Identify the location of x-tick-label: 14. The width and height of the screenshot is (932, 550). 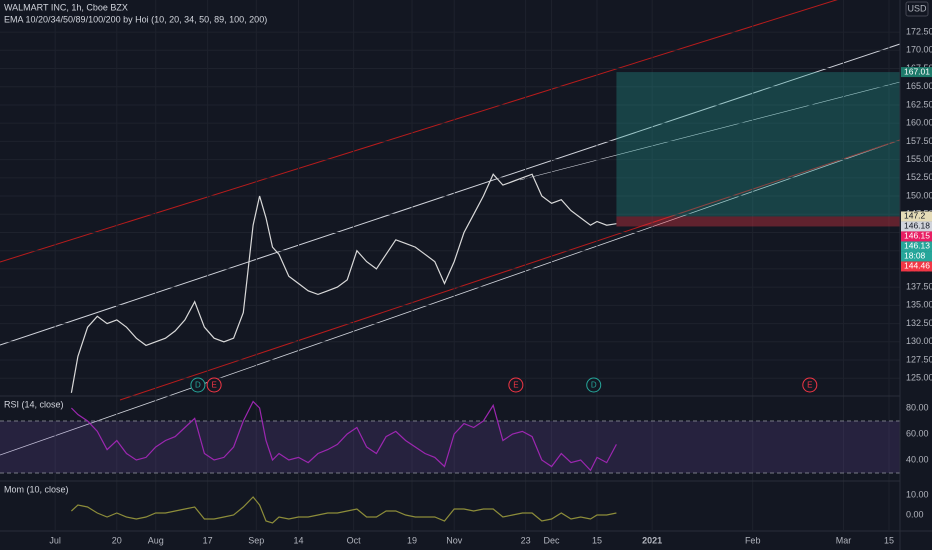
(298, 540).